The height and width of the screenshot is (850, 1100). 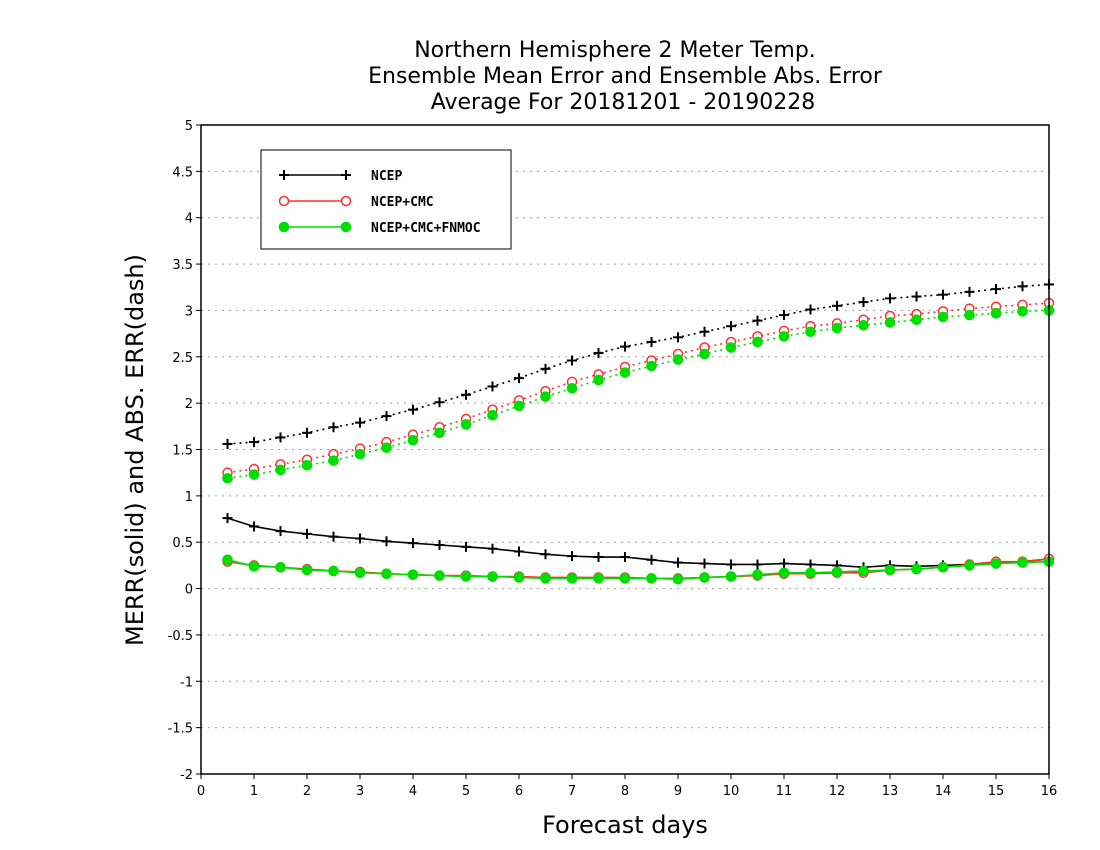 I want to click on y-tick-label: -0.5, so click(x=180, y=636).